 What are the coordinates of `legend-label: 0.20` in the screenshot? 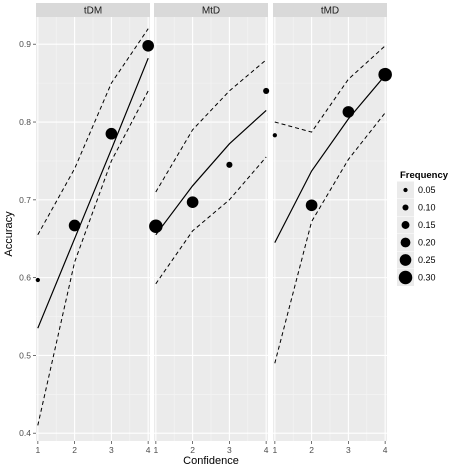 It's located at (427, 243).